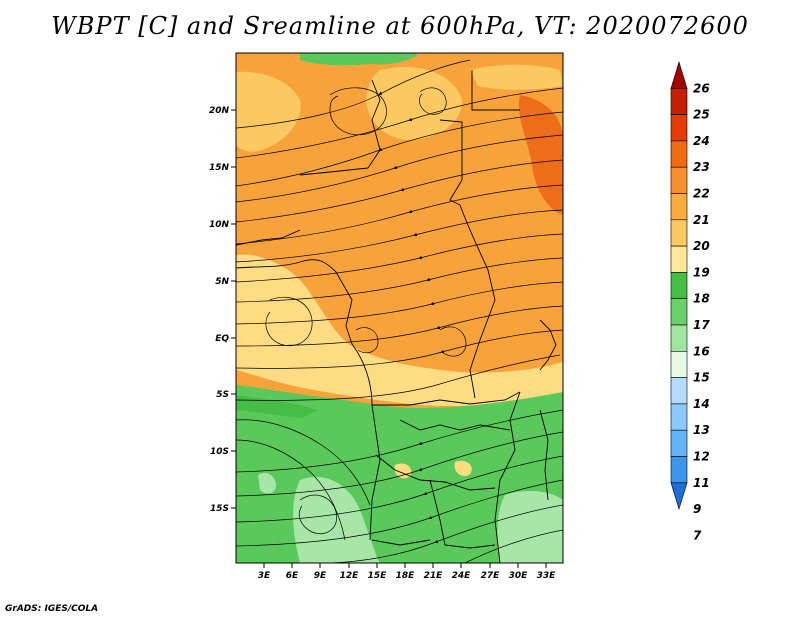 The width and height of the screenshot is (800, 618). I want to click on colorbar-label: 22, so click(701, 194).